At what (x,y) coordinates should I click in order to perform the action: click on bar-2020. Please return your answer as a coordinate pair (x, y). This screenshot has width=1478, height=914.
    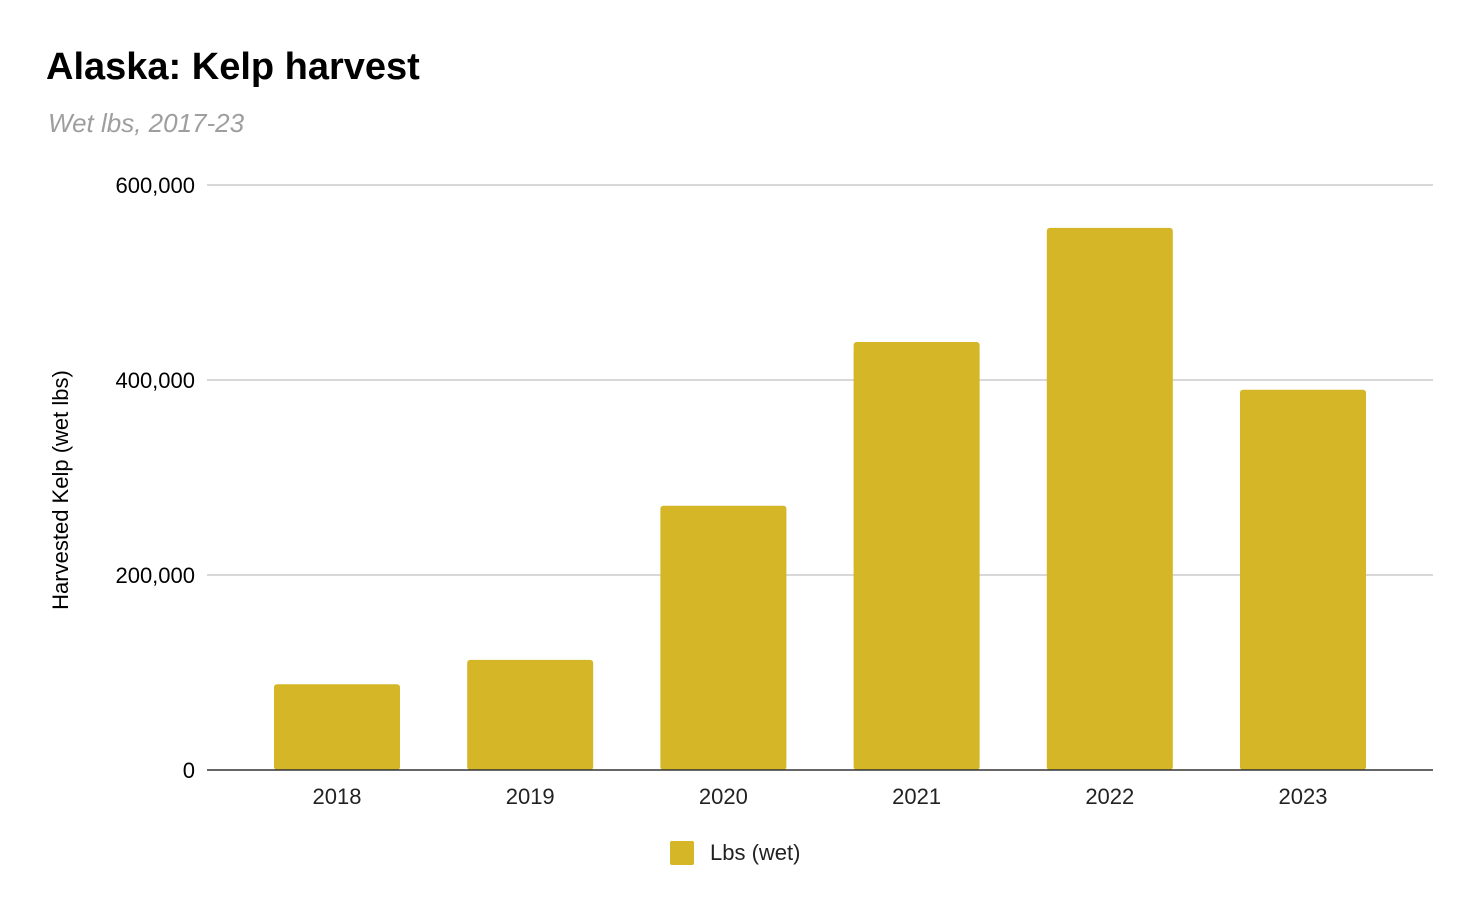
    Looking at the image, I should click on (723, 637).